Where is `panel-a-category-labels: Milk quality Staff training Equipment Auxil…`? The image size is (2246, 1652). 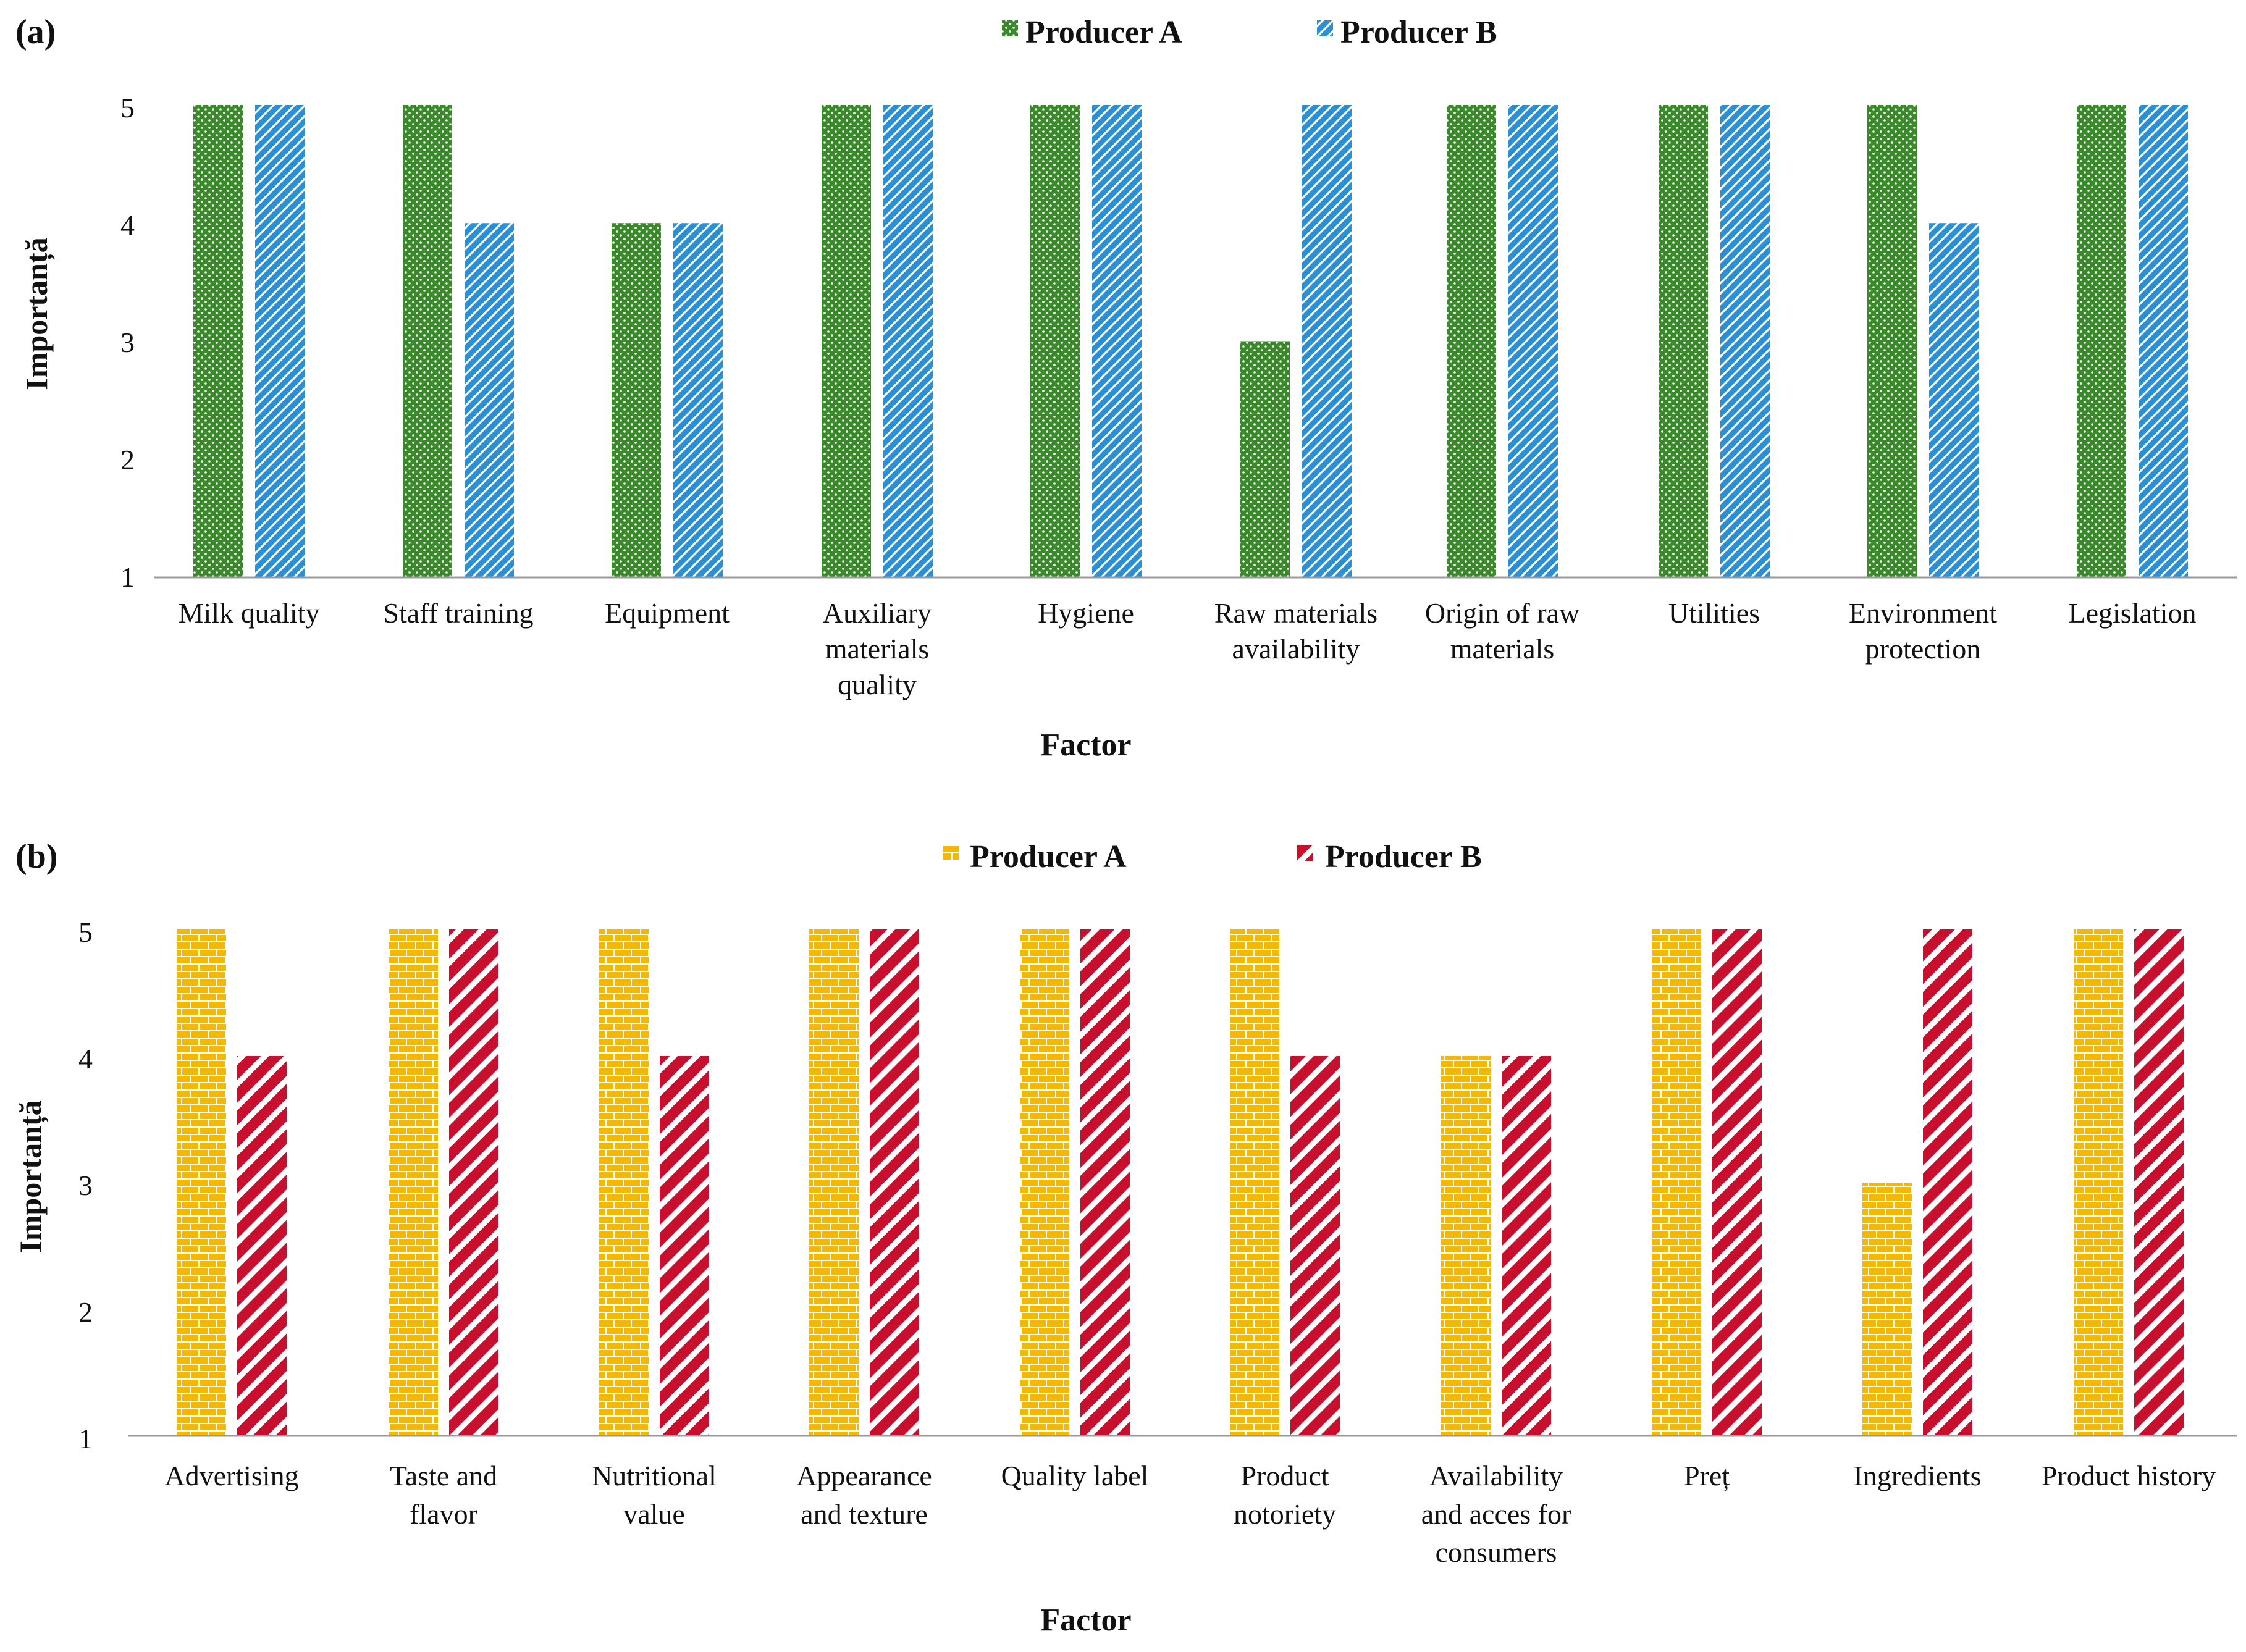 panel-a-category-labels: Milk quality Staff training Equipment Auxil… is located at coordinates (1188, 648).